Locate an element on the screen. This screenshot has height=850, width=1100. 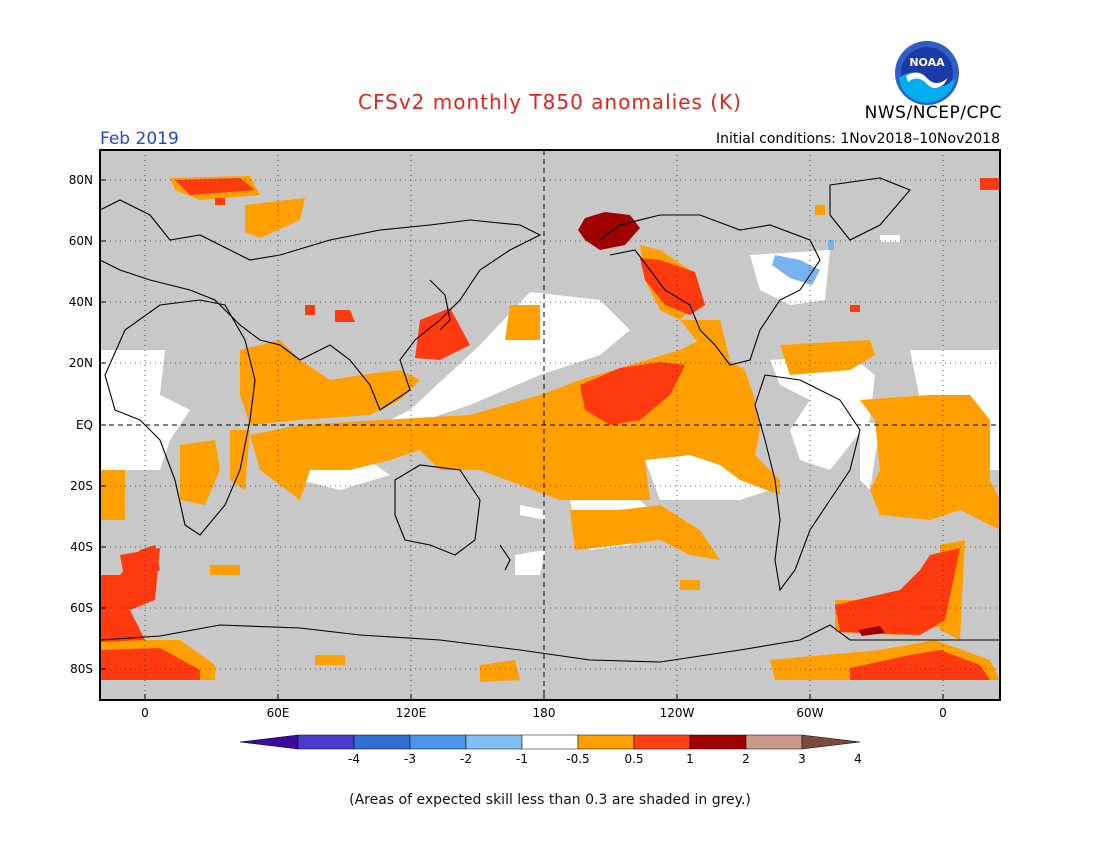
colorbar: -4 -3 -2 -1 -0.5 0.5 1 2 3 4 is located at coordinates (550, 750).